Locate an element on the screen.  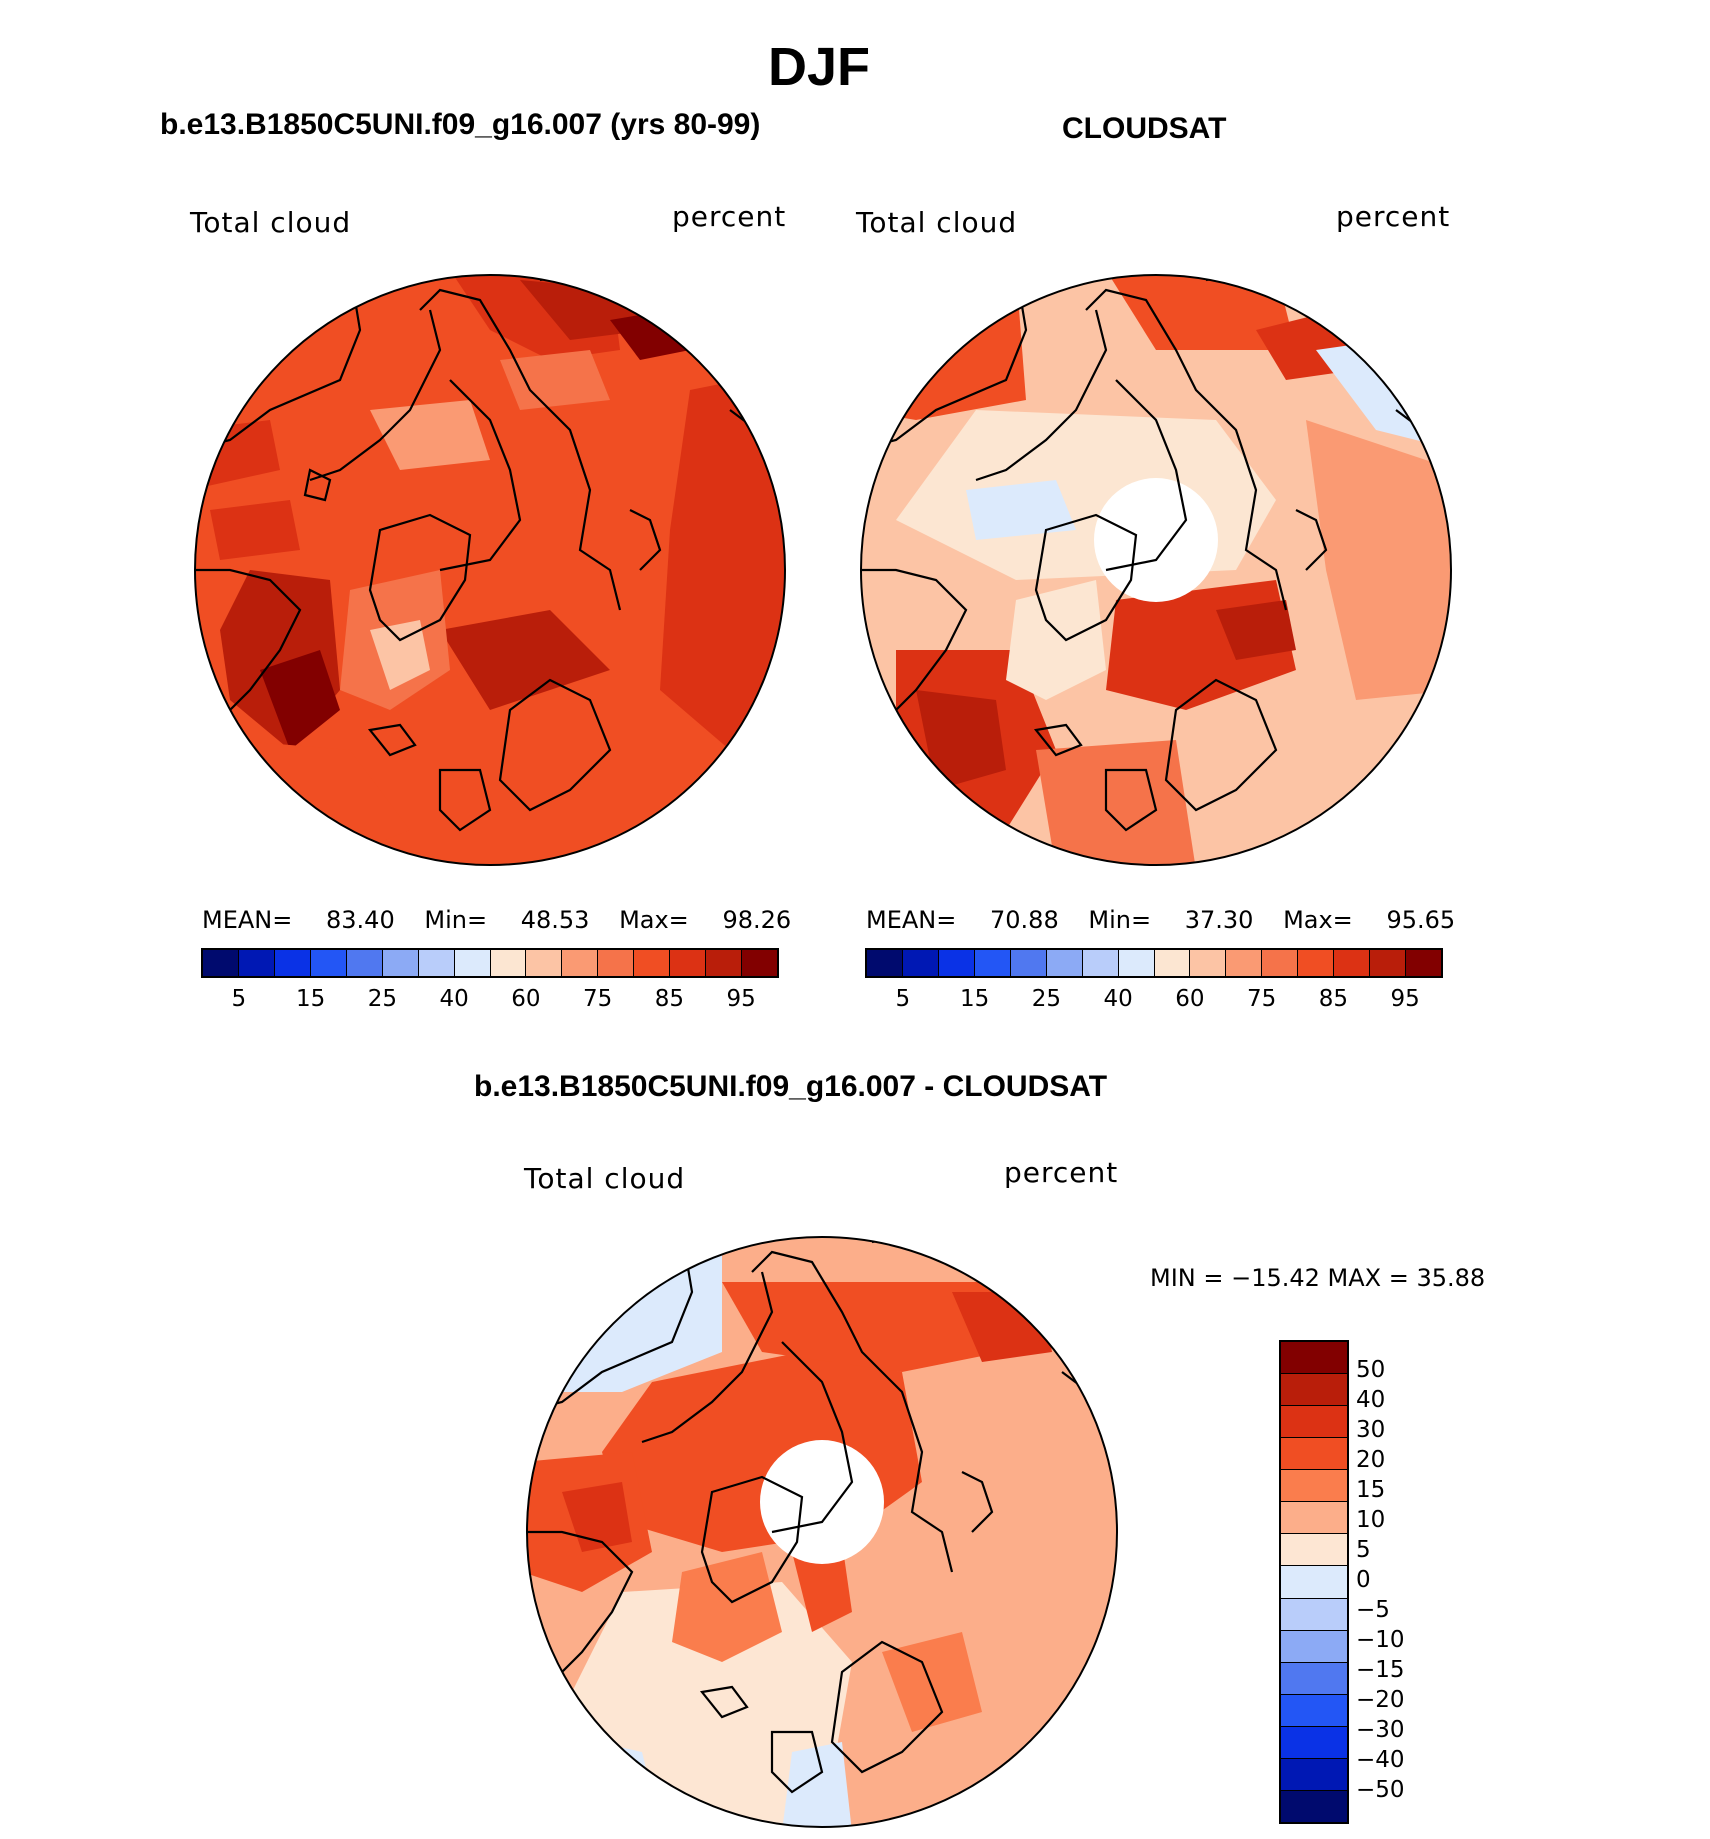
diff-coast-uk is located at coordinates (797, 1762).